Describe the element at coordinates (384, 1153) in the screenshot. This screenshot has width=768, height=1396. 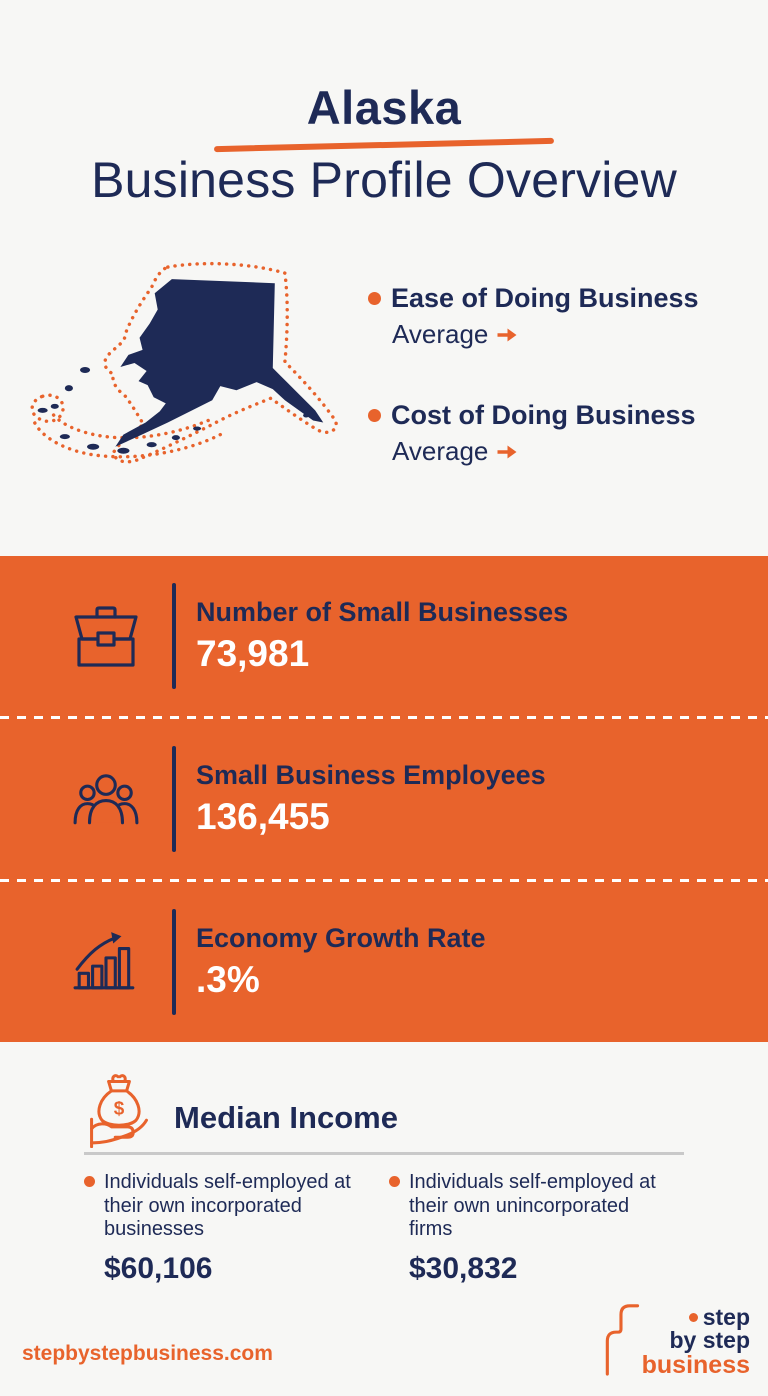
I see `median-divider` at that location.